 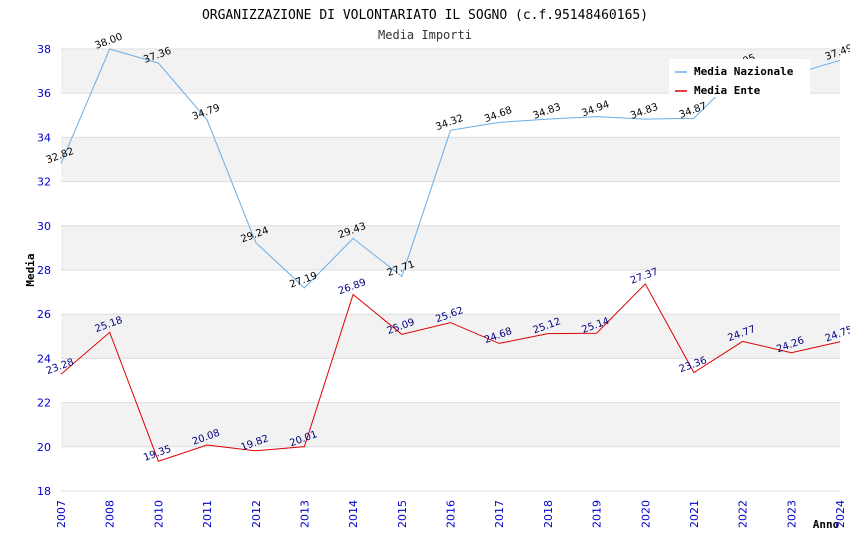 I want to click on y-tick-label: 28, so click(x=44, y=270).